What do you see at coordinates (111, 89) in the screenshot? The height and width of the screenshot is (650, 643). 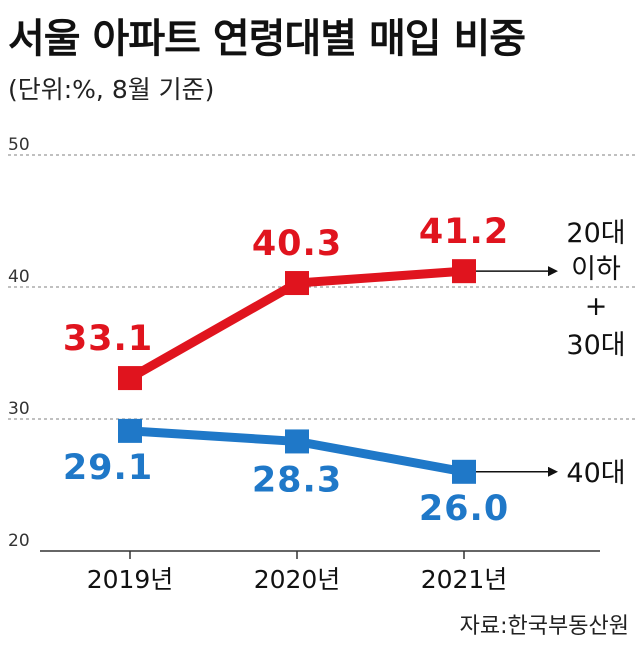 I see `chart-subtitle: (단위:%, 8월 기준)` at bounding box center [111, 89].